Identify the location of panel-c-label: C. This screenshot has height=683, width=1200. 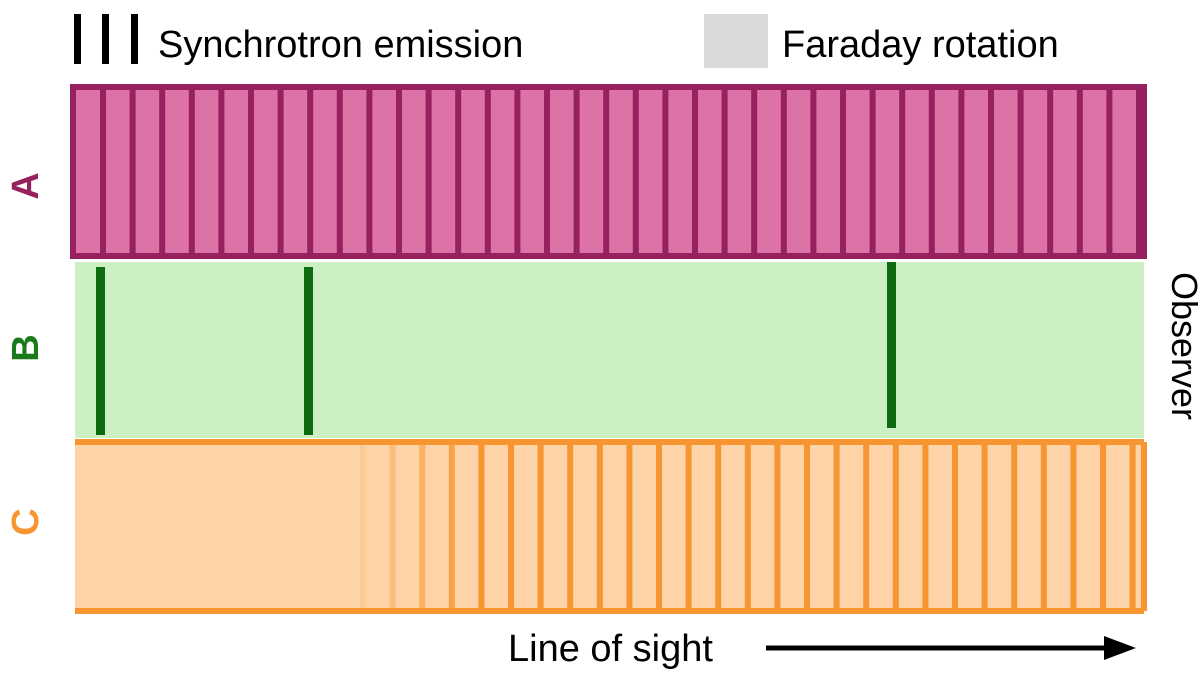
(26, 521).